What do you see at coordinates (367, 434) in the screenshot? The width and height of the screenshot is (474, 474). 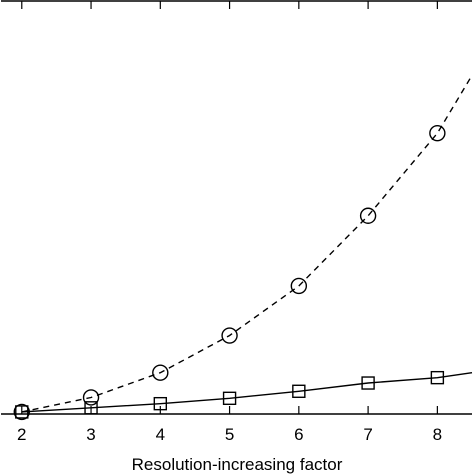 I see `x-tick-label: 7` at bounding box center [367, 434].